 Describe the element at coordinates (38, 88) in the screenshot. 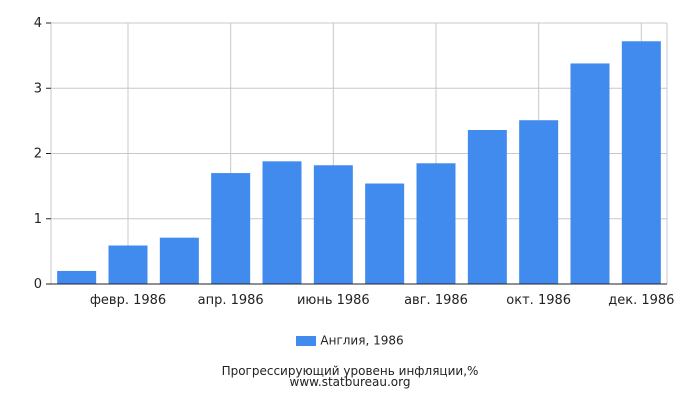

I see `y-tick-label: 3` at that location.